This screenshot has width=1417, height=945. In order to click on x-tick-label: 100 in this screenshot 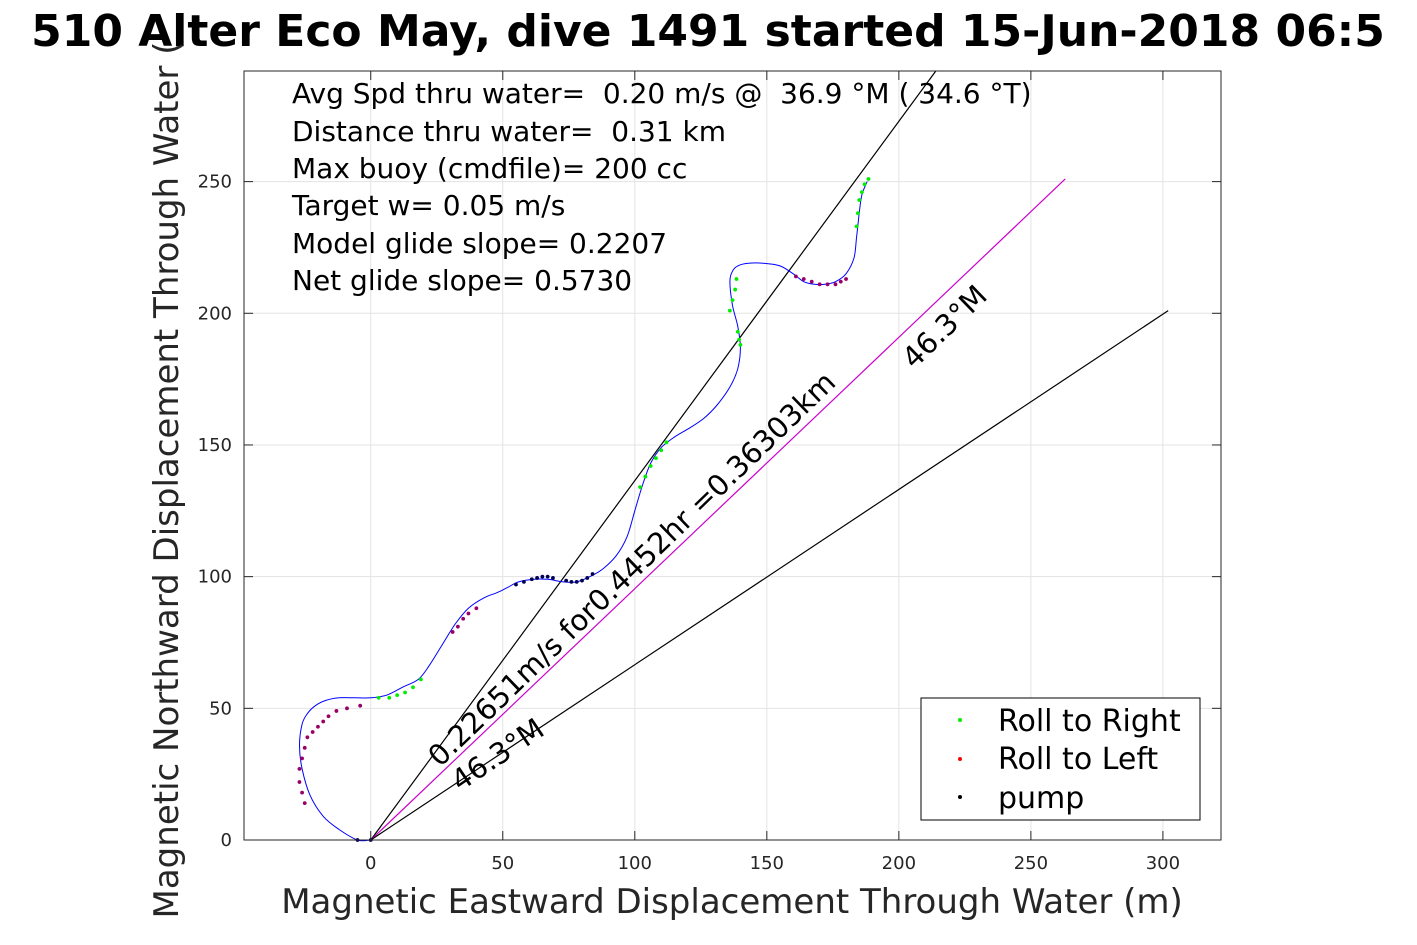, I will do `click(635, 863)`.